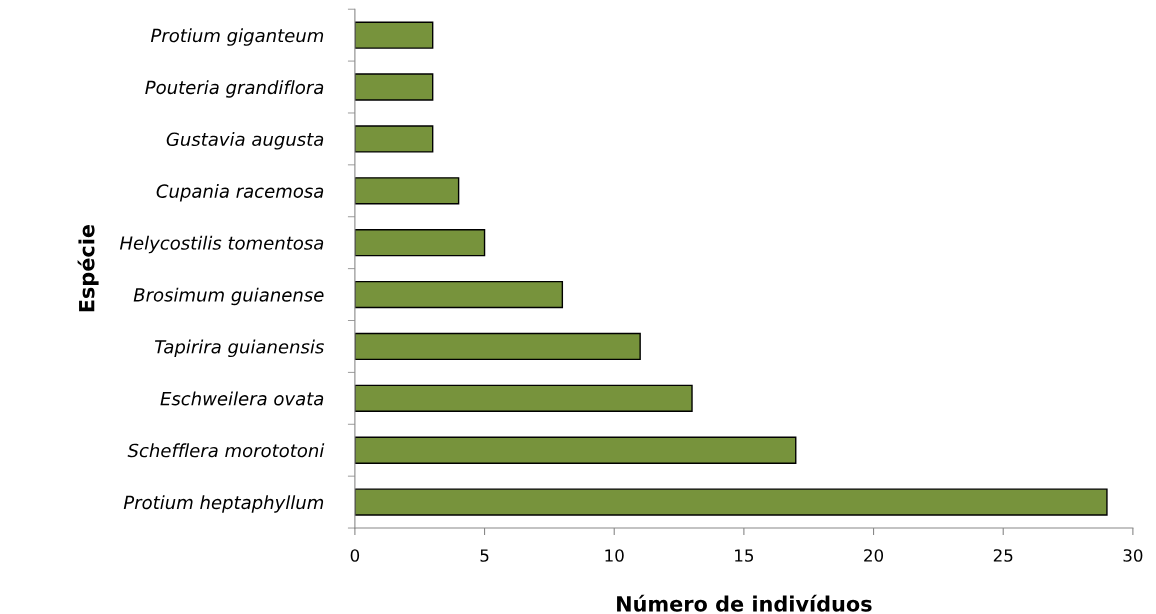 The width and height of the screenshot is (1156, 614). I want to click on y-tick-label: Protium heptaphyllum, so click(223, 504).